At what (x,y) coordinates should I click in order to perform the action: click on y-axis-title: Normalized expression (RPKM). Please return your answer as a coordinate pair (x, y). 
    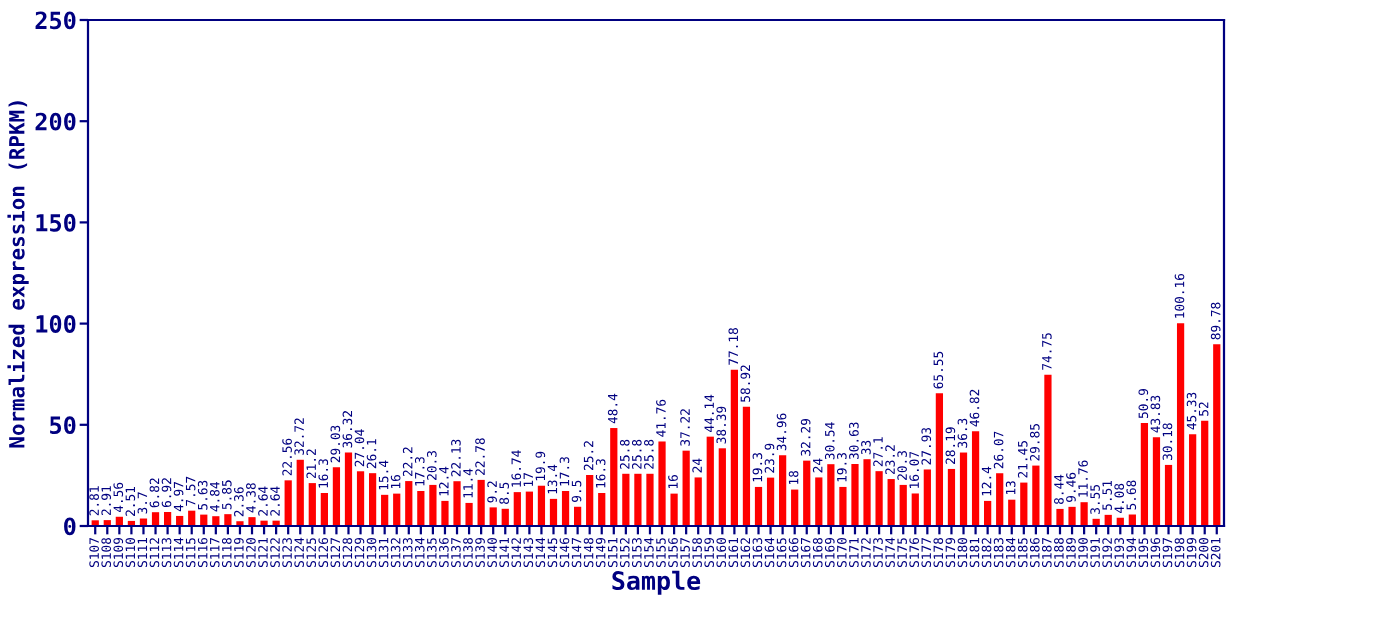
    Looking at the image, I should click on (18, 274).